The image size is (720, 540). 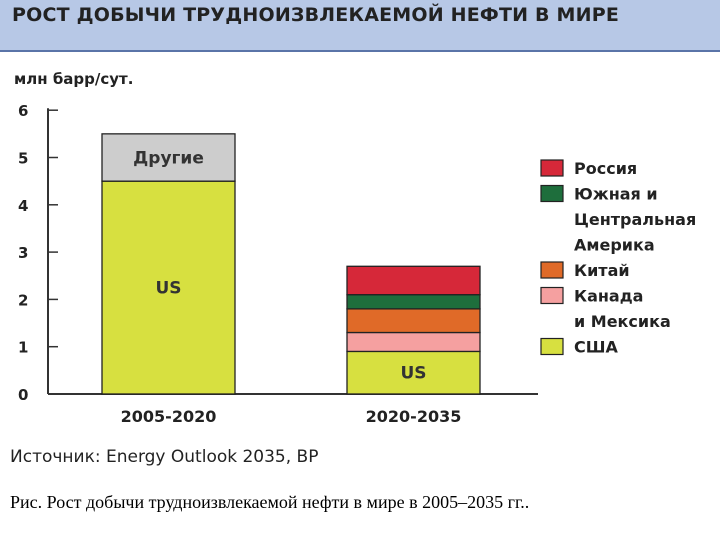 I want to click on y-axis-title: млн барр/сут., so click(x=73, y=79).